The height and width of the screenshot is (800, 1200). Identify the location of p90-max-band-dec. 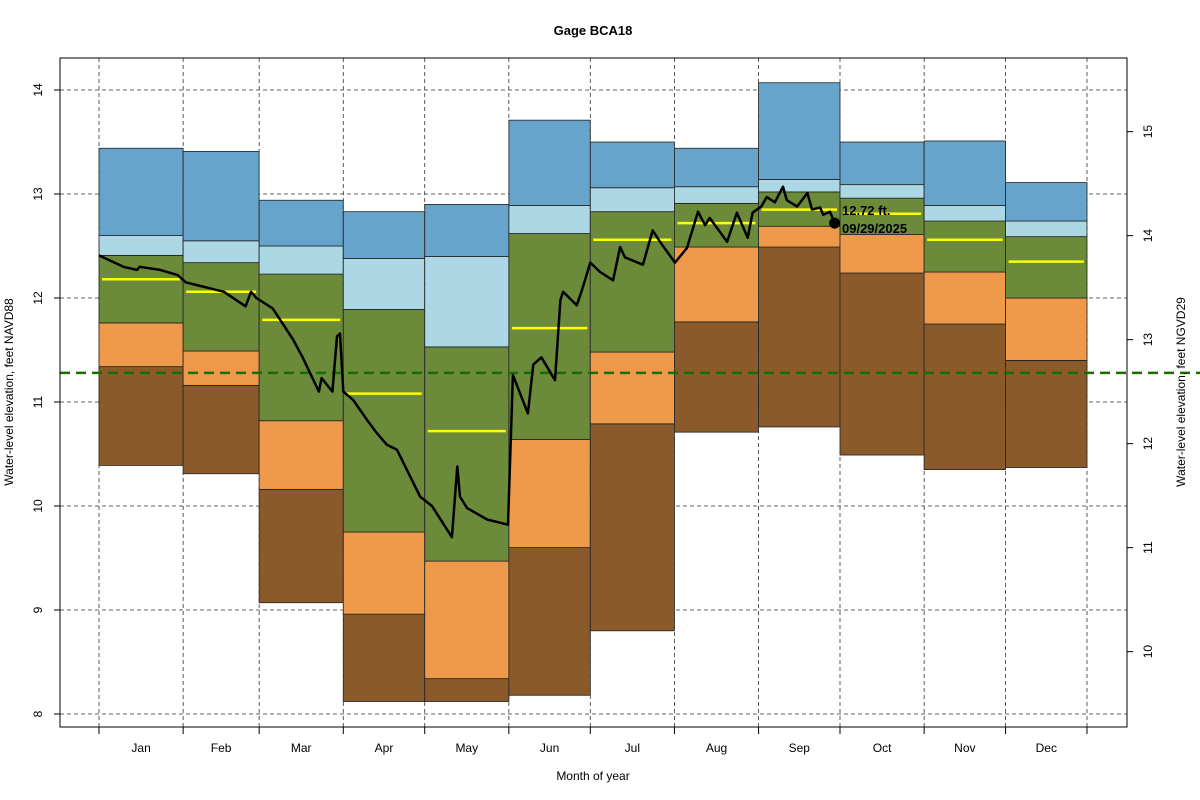
(1046, 202).